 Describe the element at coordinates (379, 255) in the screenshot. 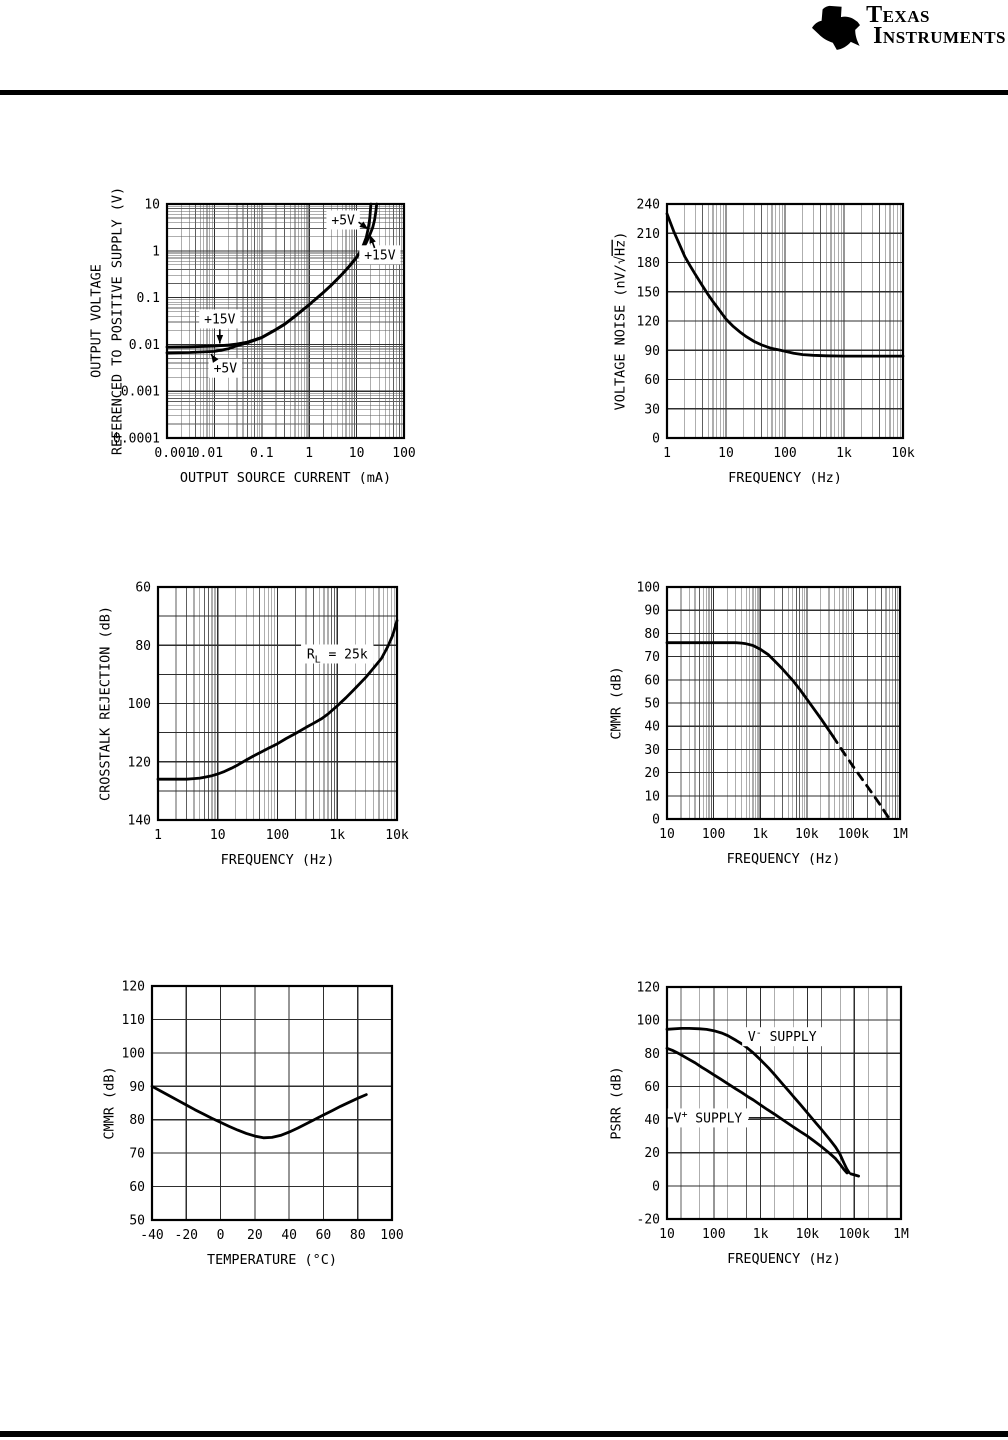

I see `svg-text: +15V` at that location.